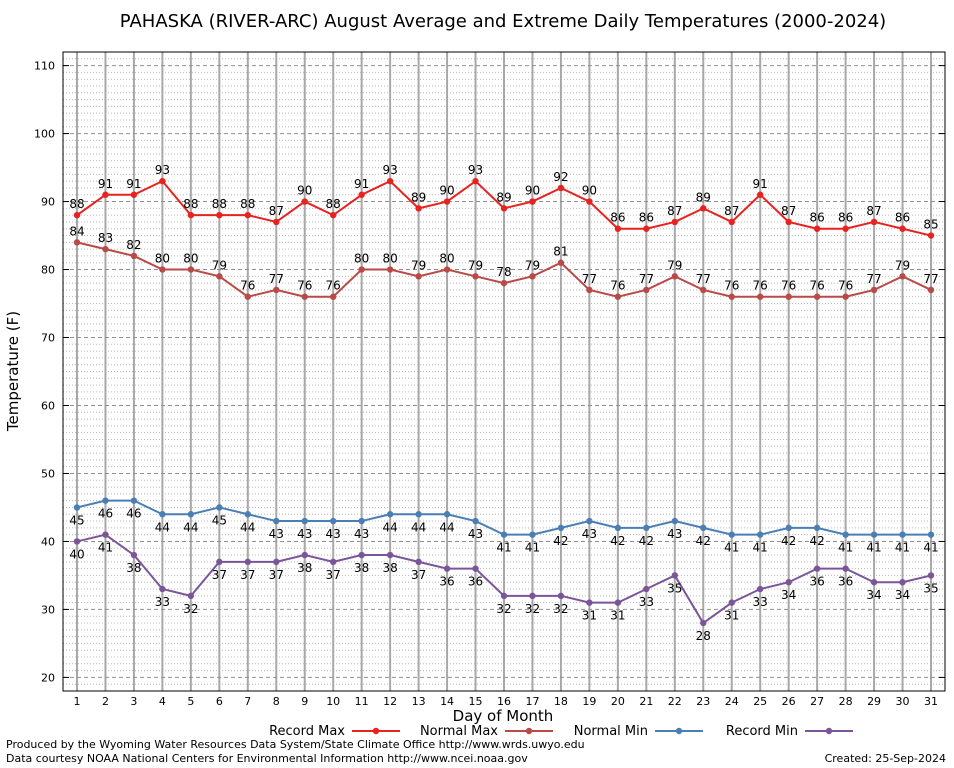 This screenshot has height=768, width=954. Describe the element at coordinates (611, 731) in the screenshot. I see `legend-label: Normal Min` at that location.